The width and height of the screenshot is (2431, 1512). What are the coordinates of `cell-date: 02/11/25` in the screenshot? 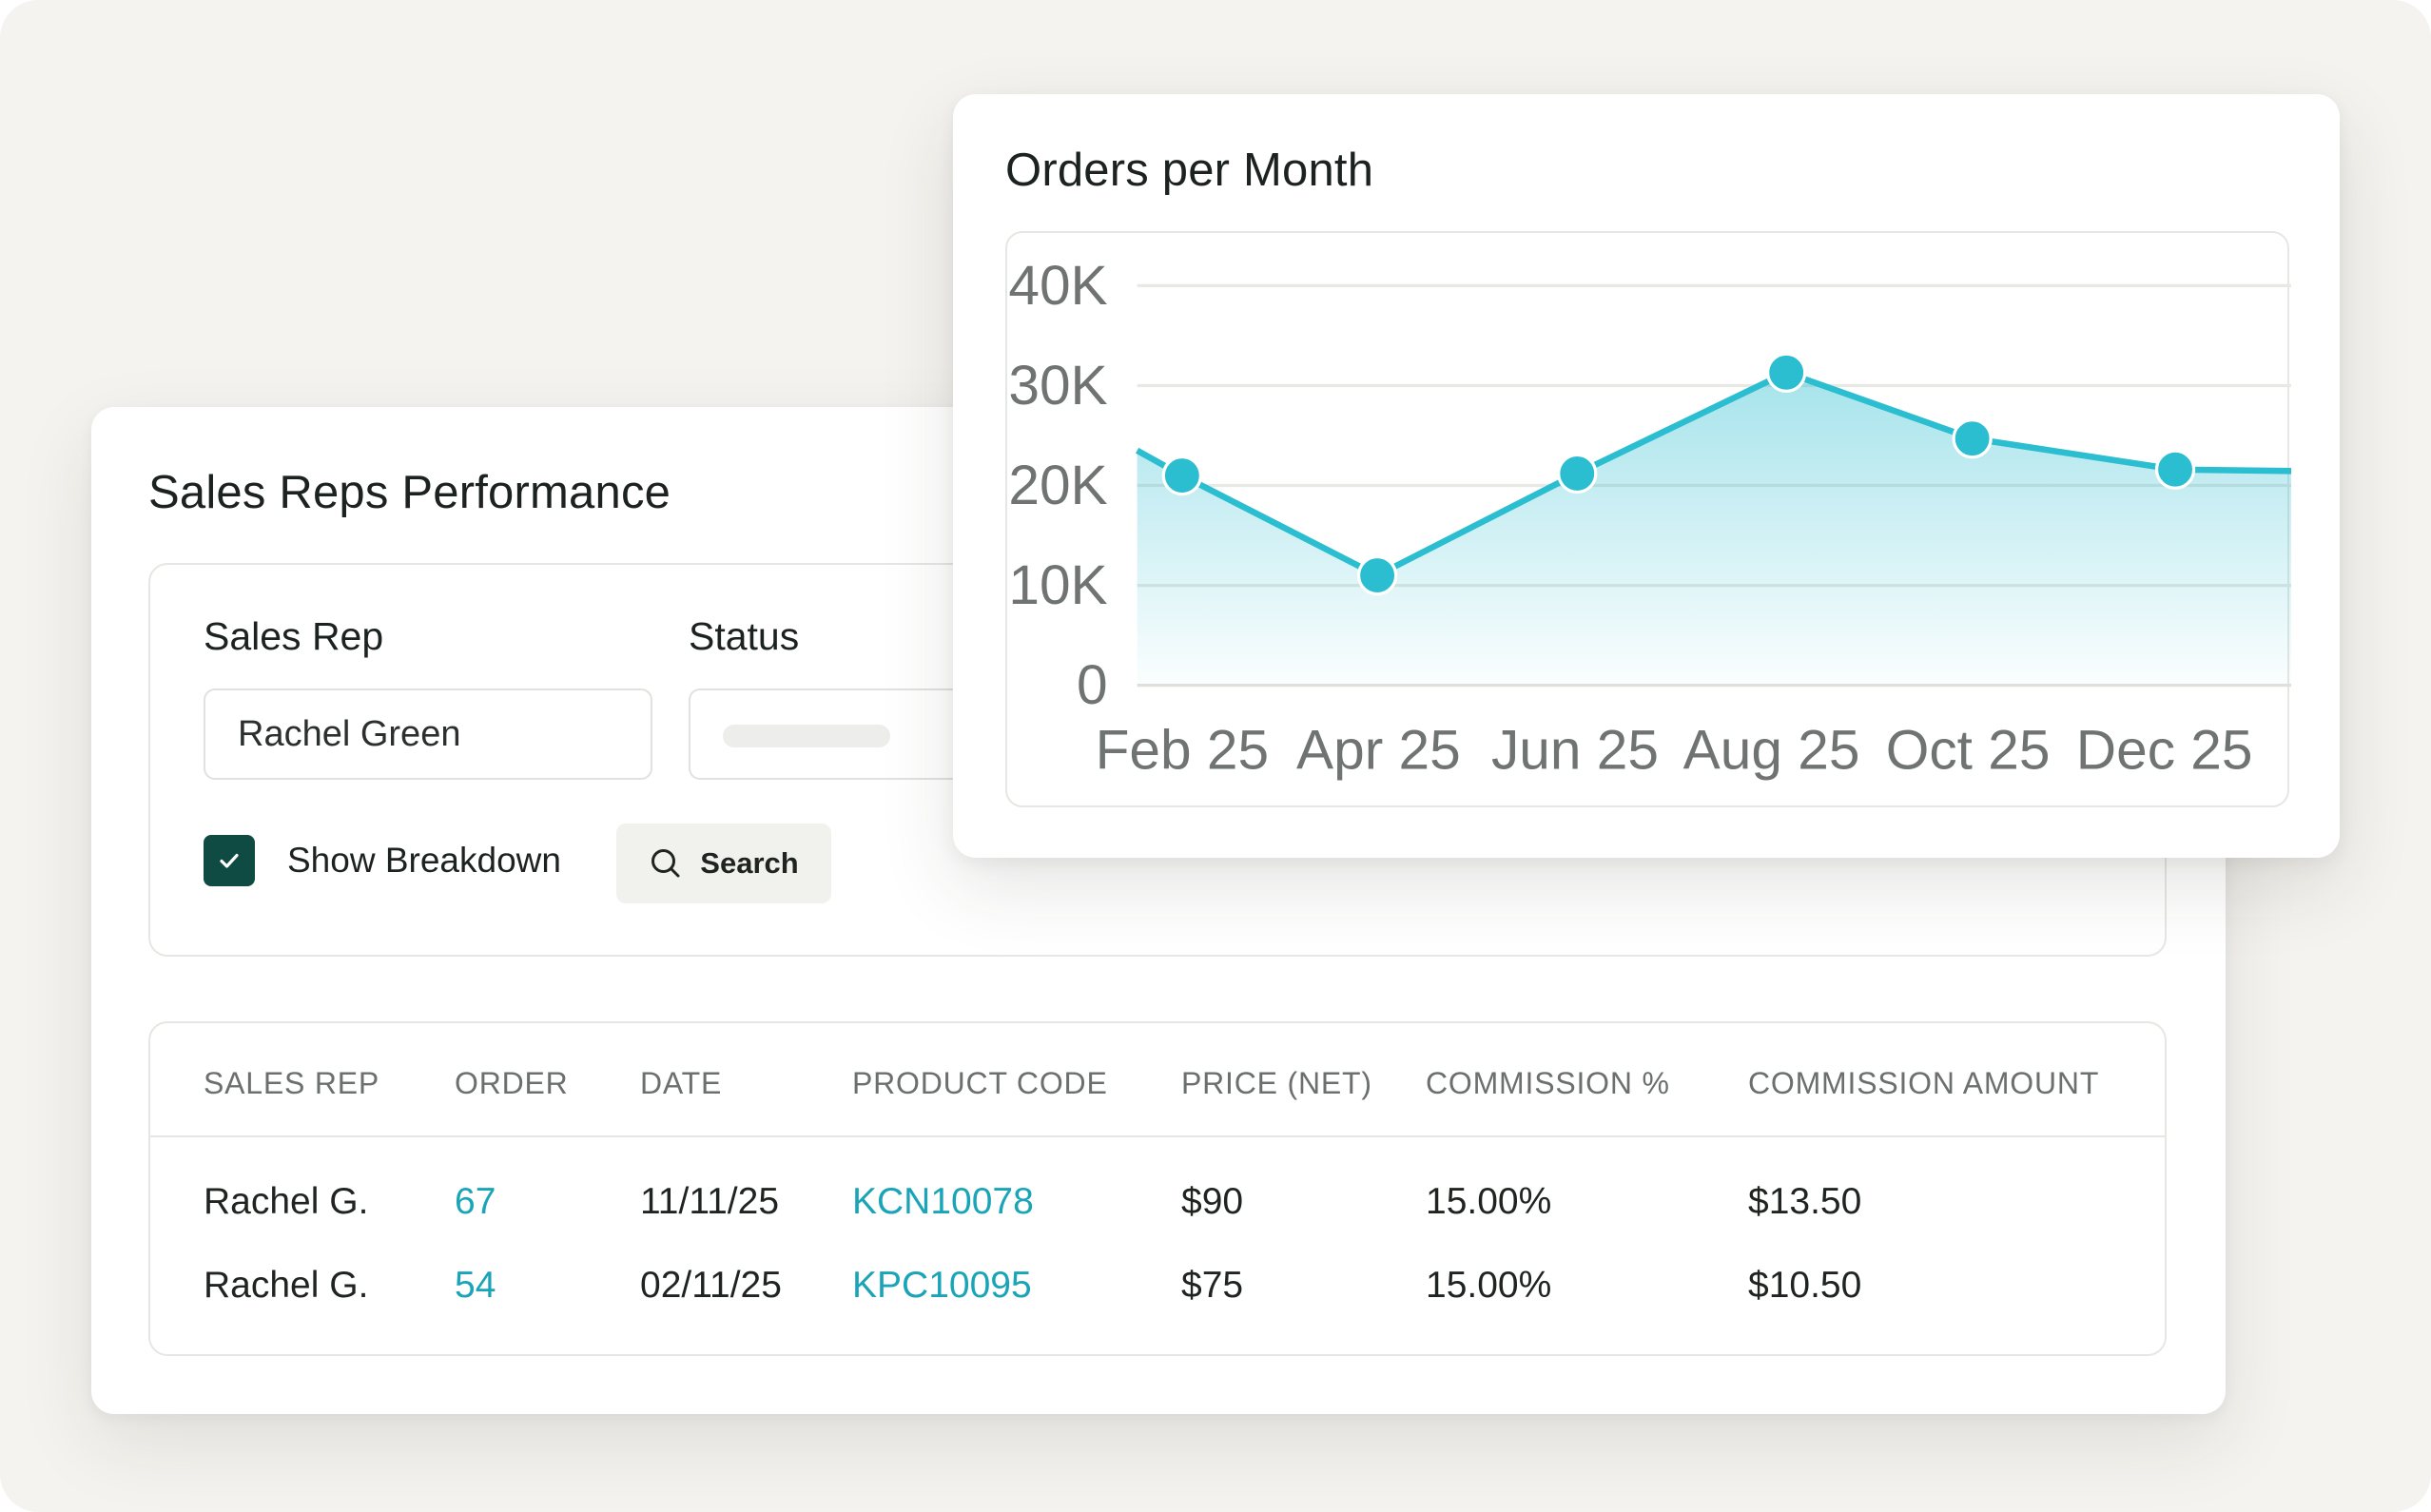 It's located at (711, 1285).